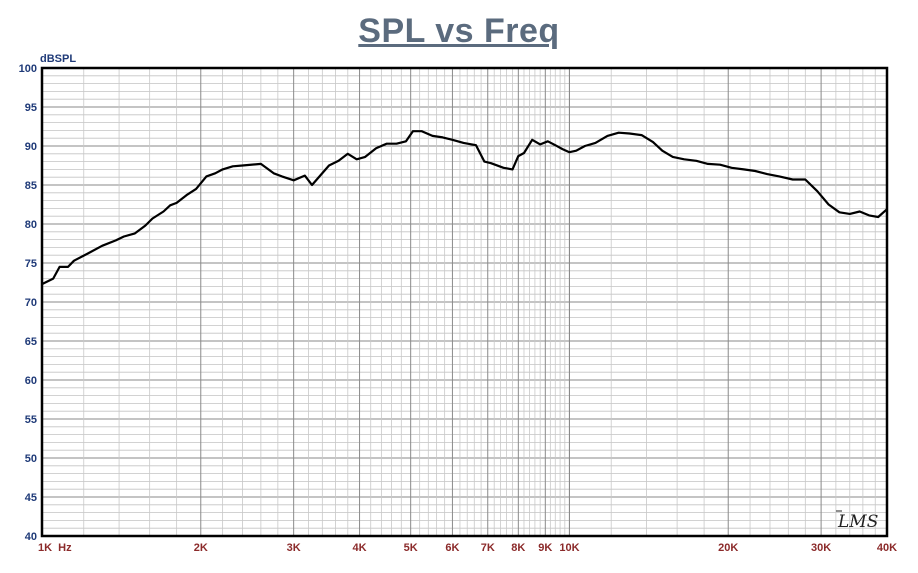  Describe the element at coordinates (31, 537) in the screenshot. I see `y-tick-label: 40` at that location.